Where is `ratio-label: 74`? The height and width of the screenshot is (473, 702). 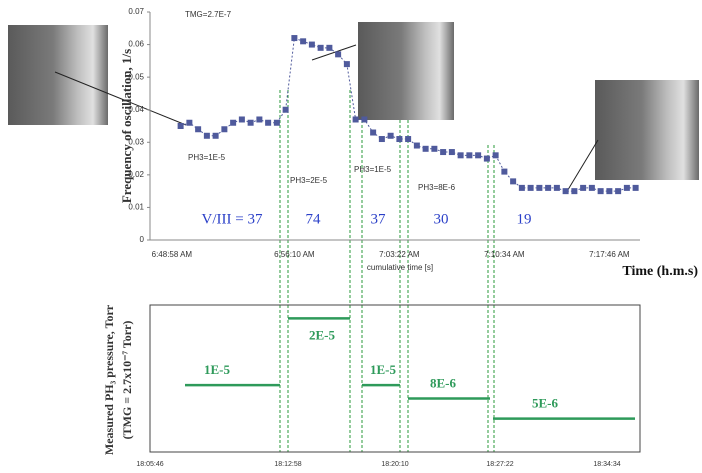 ratio-label: 74 is located at coordinates (314, 219).